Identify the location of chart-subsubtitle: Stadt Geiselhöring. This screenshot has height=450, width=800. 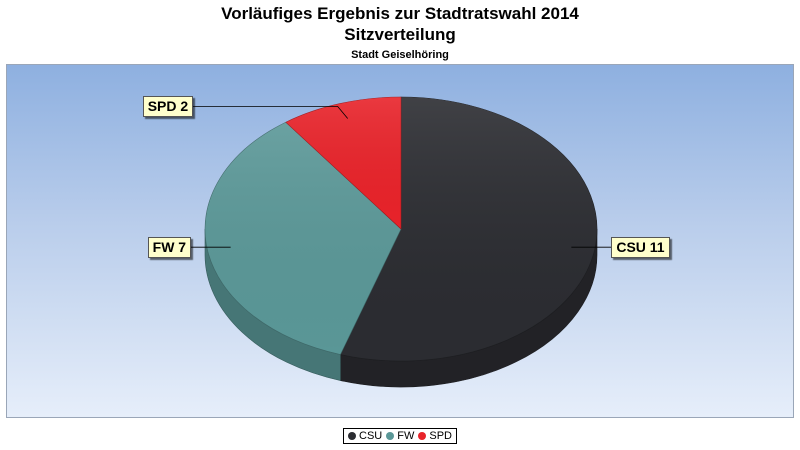
(400, 55).